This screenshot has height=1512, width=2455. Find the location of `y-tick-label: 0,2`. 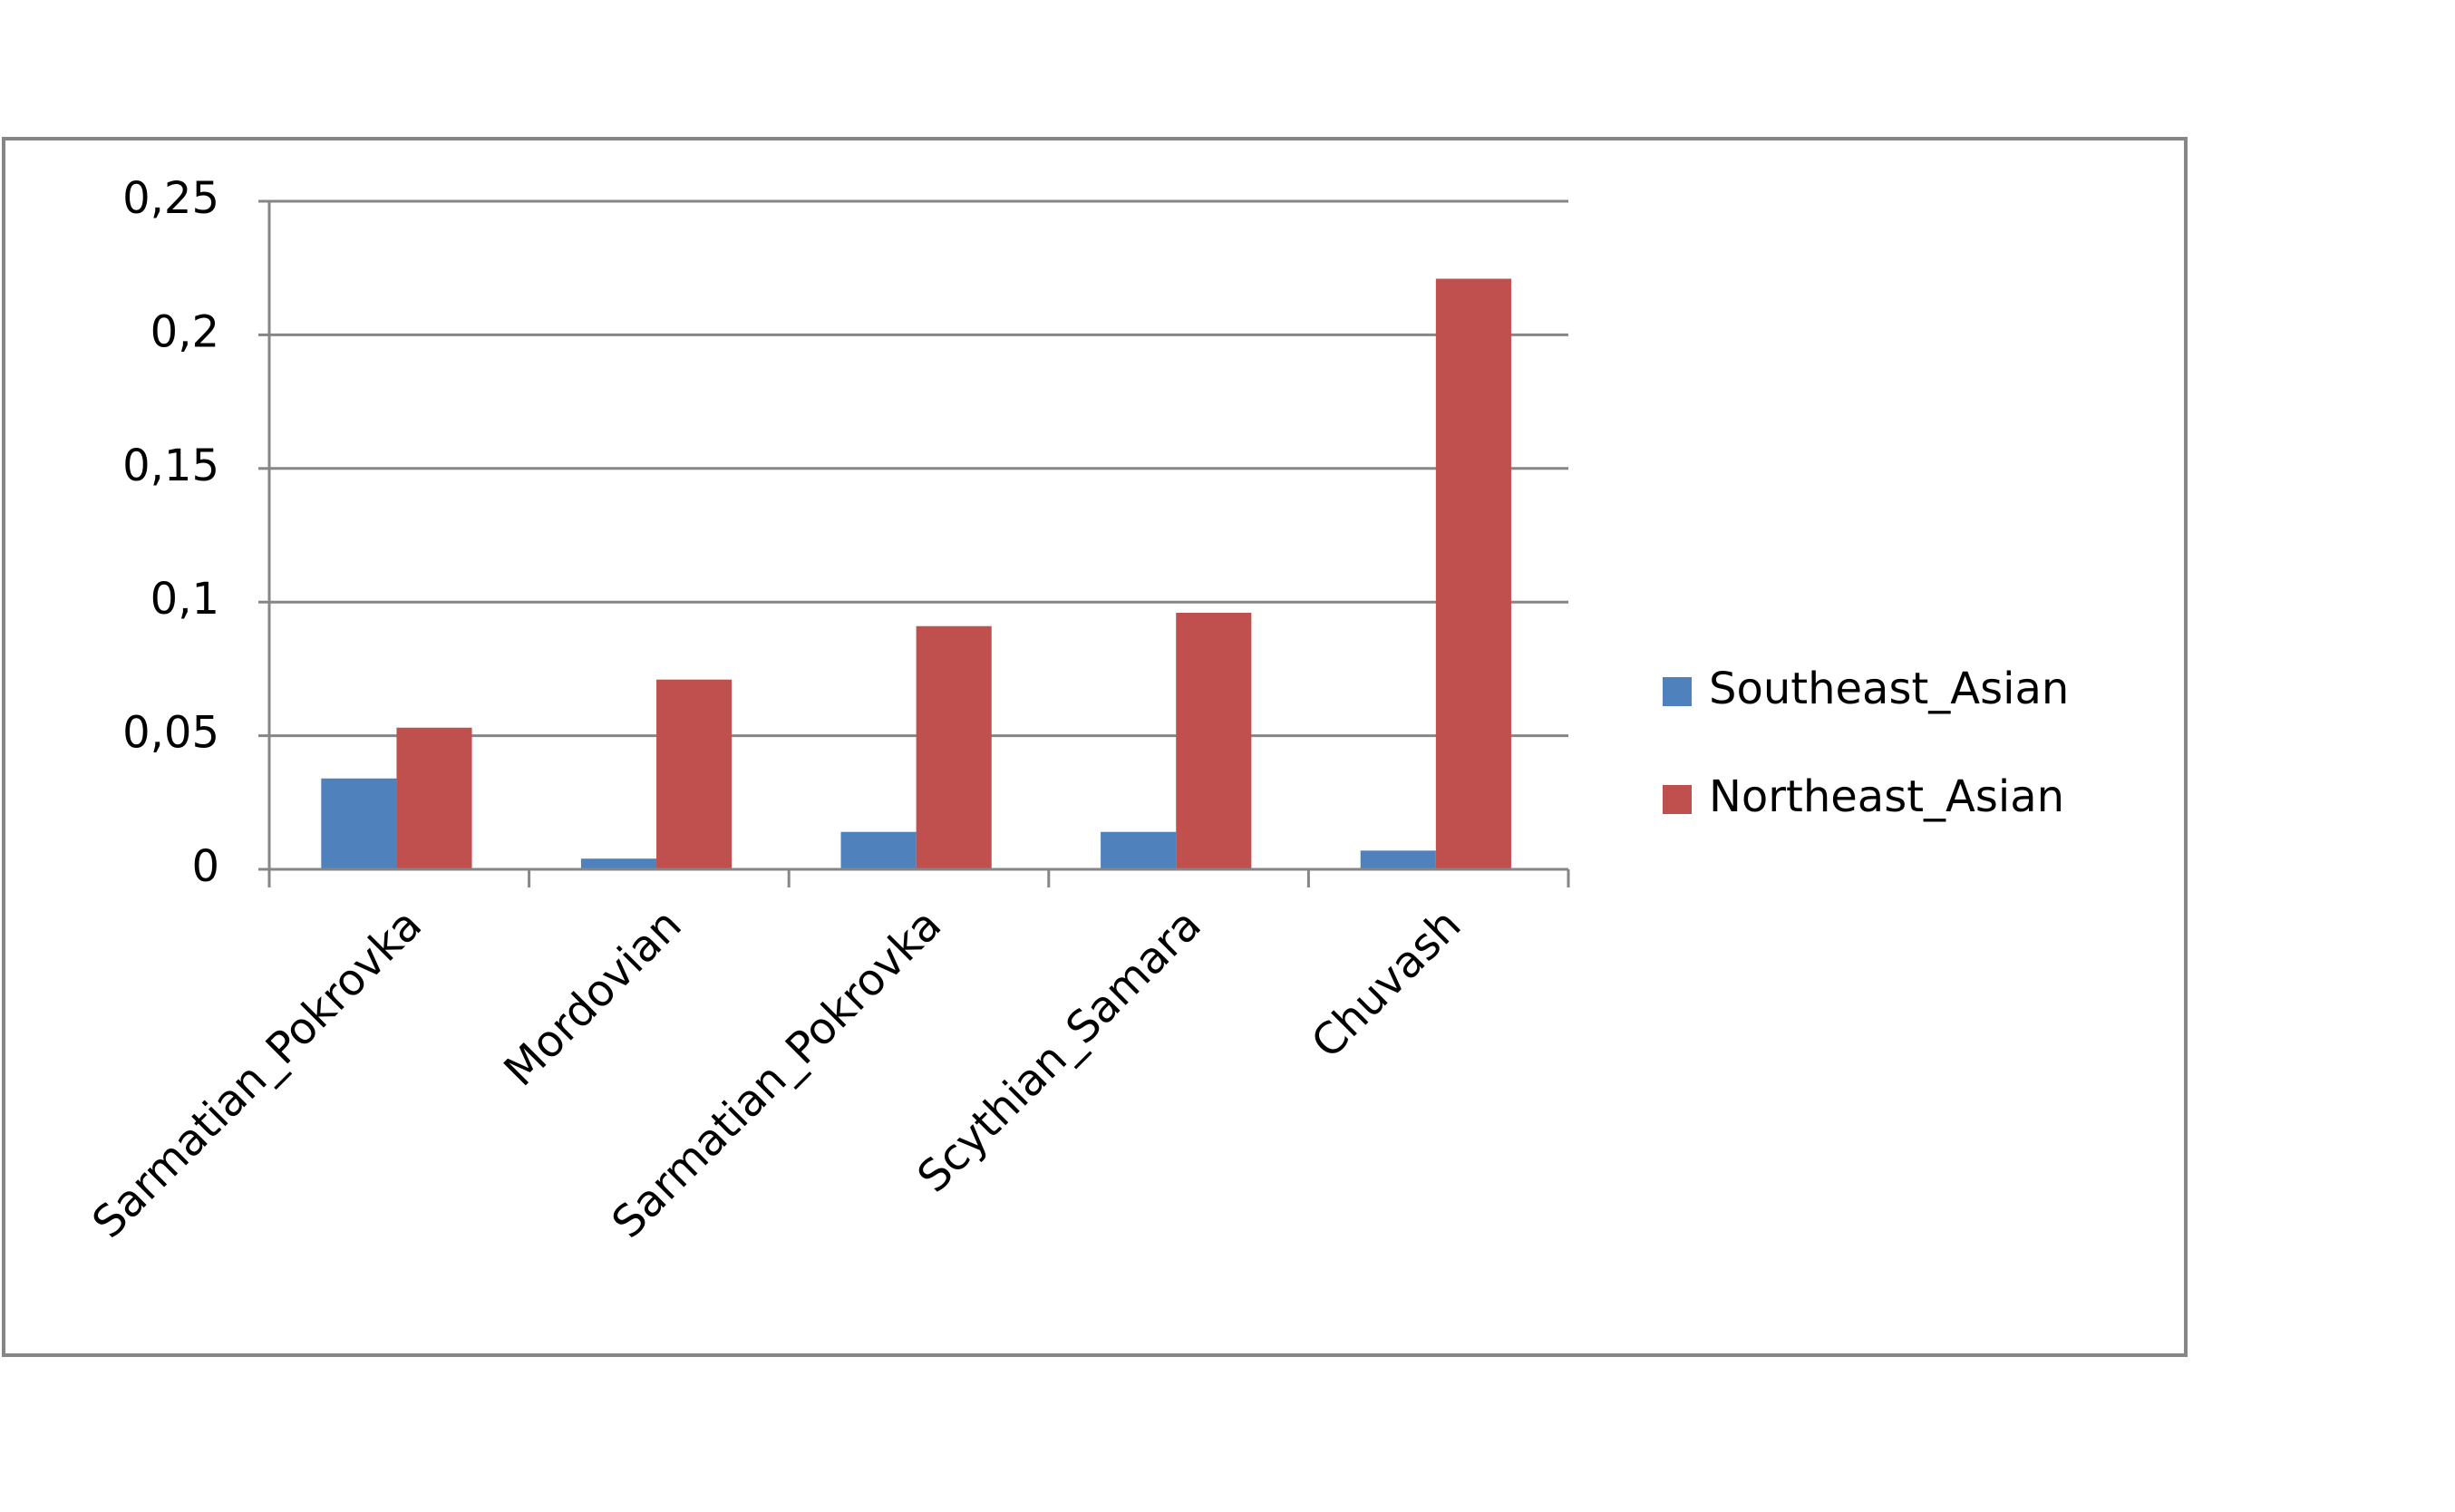

y-tick-label: 0,2 is located at coordinates (184, 331).